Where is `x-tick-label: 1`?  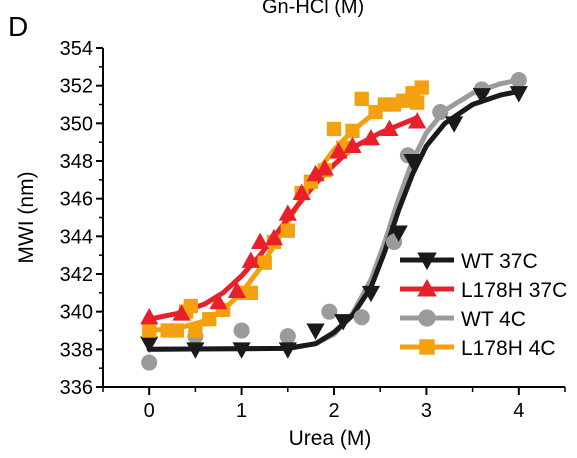 x-tick-label: 1 is located at coordinates (241, 411).